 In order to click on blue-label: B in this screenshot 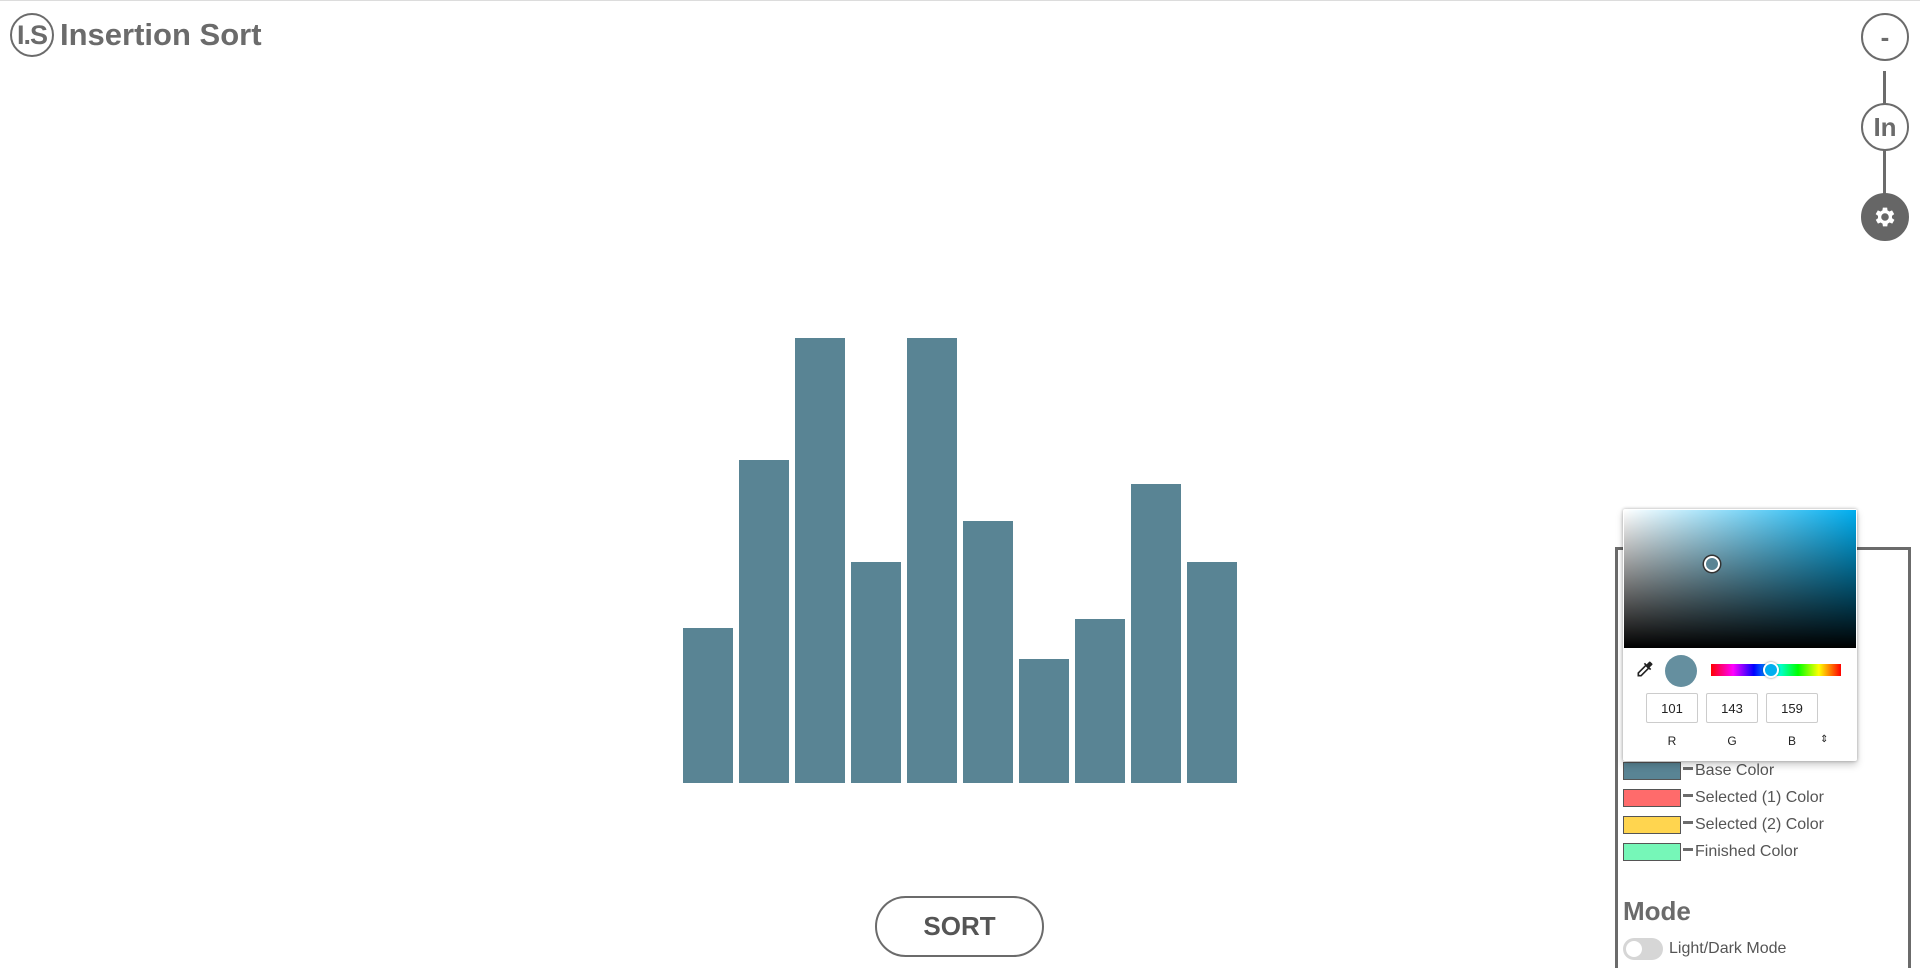, I will do `click(1791, 741)`.